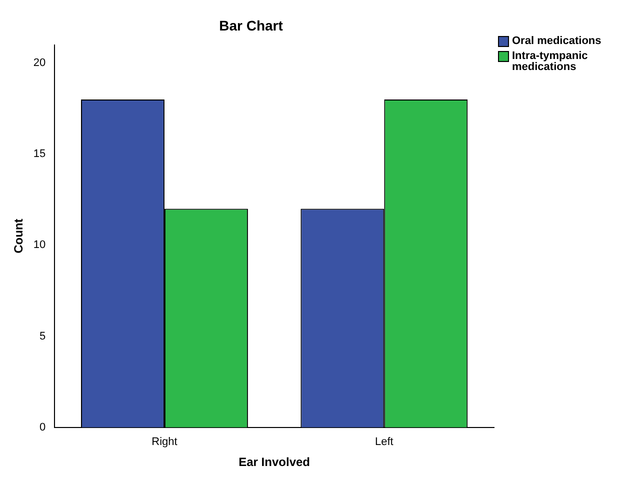 This screenshot has width=631, height=482. What do you see at coordinates (384, 442) in the screenshot?
I see `x-tick-label: Left` at bounding box center [384, 442].